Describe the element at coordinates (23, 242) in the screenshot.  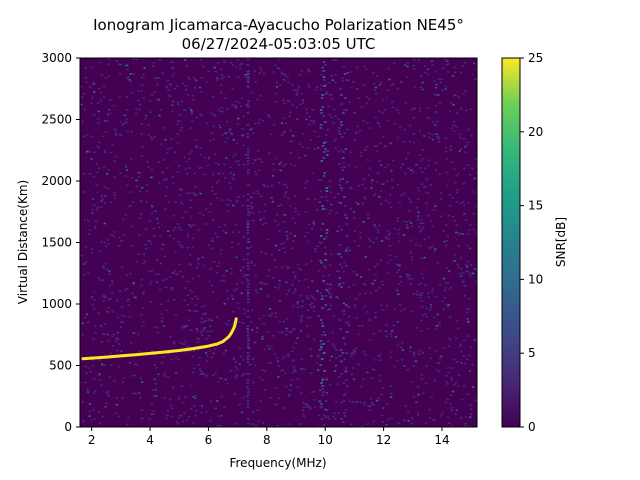
I see `y-axis-label: Virtual Distance(Km)` at that location.